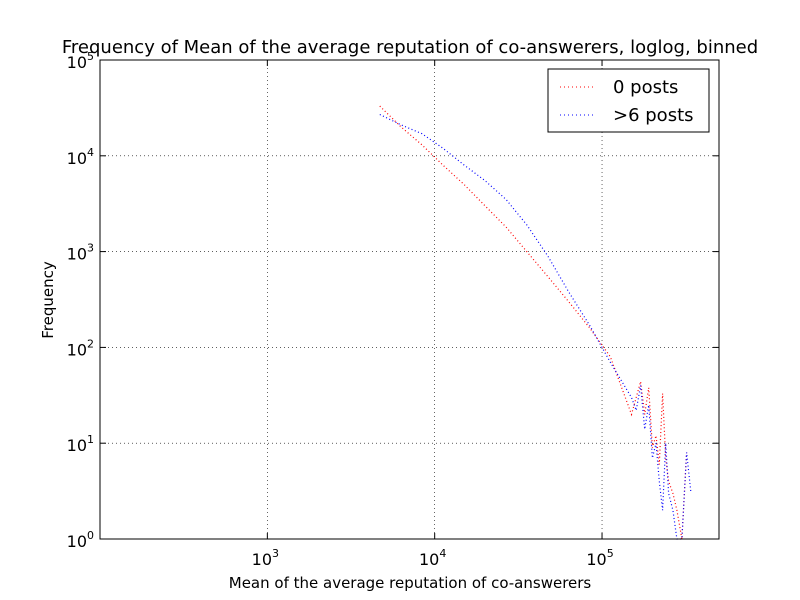 This screenshot has width=800, height=600. Describe the element at coordinates (653, 115) in the screenshot. I see `legend-label-6-posts: >6 posts` at that location.